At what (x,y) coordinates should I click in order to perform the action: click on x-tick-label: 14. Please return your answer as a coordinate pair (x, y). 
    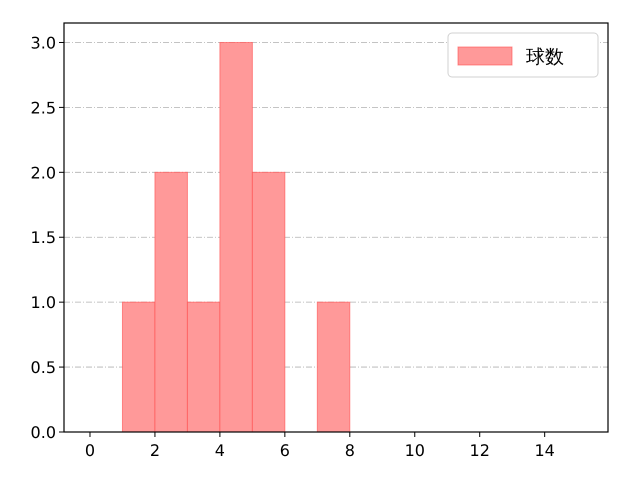
    Looking at the image, I should click on (544, 450).